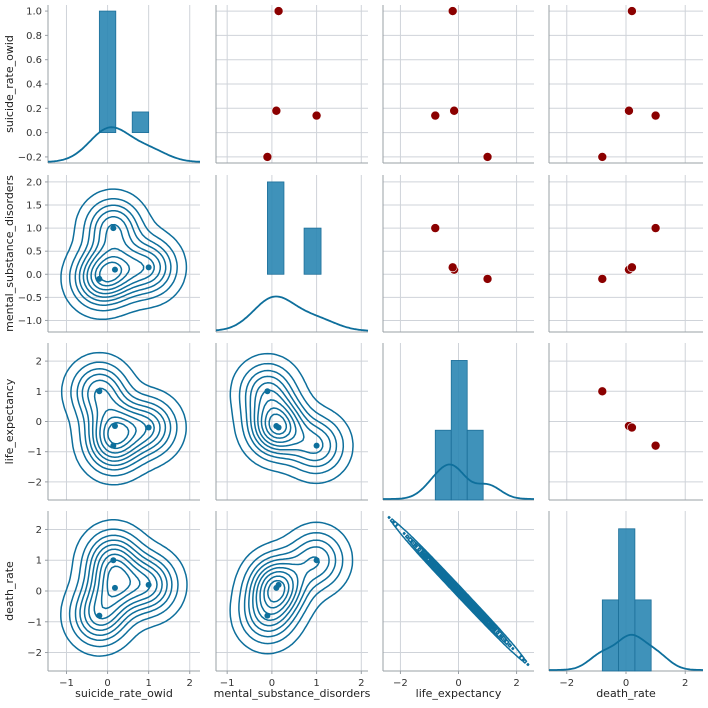 This screenshot has width=708, height=708. I want to click on x-axis-label: life_expectancy, so click(459, 693).